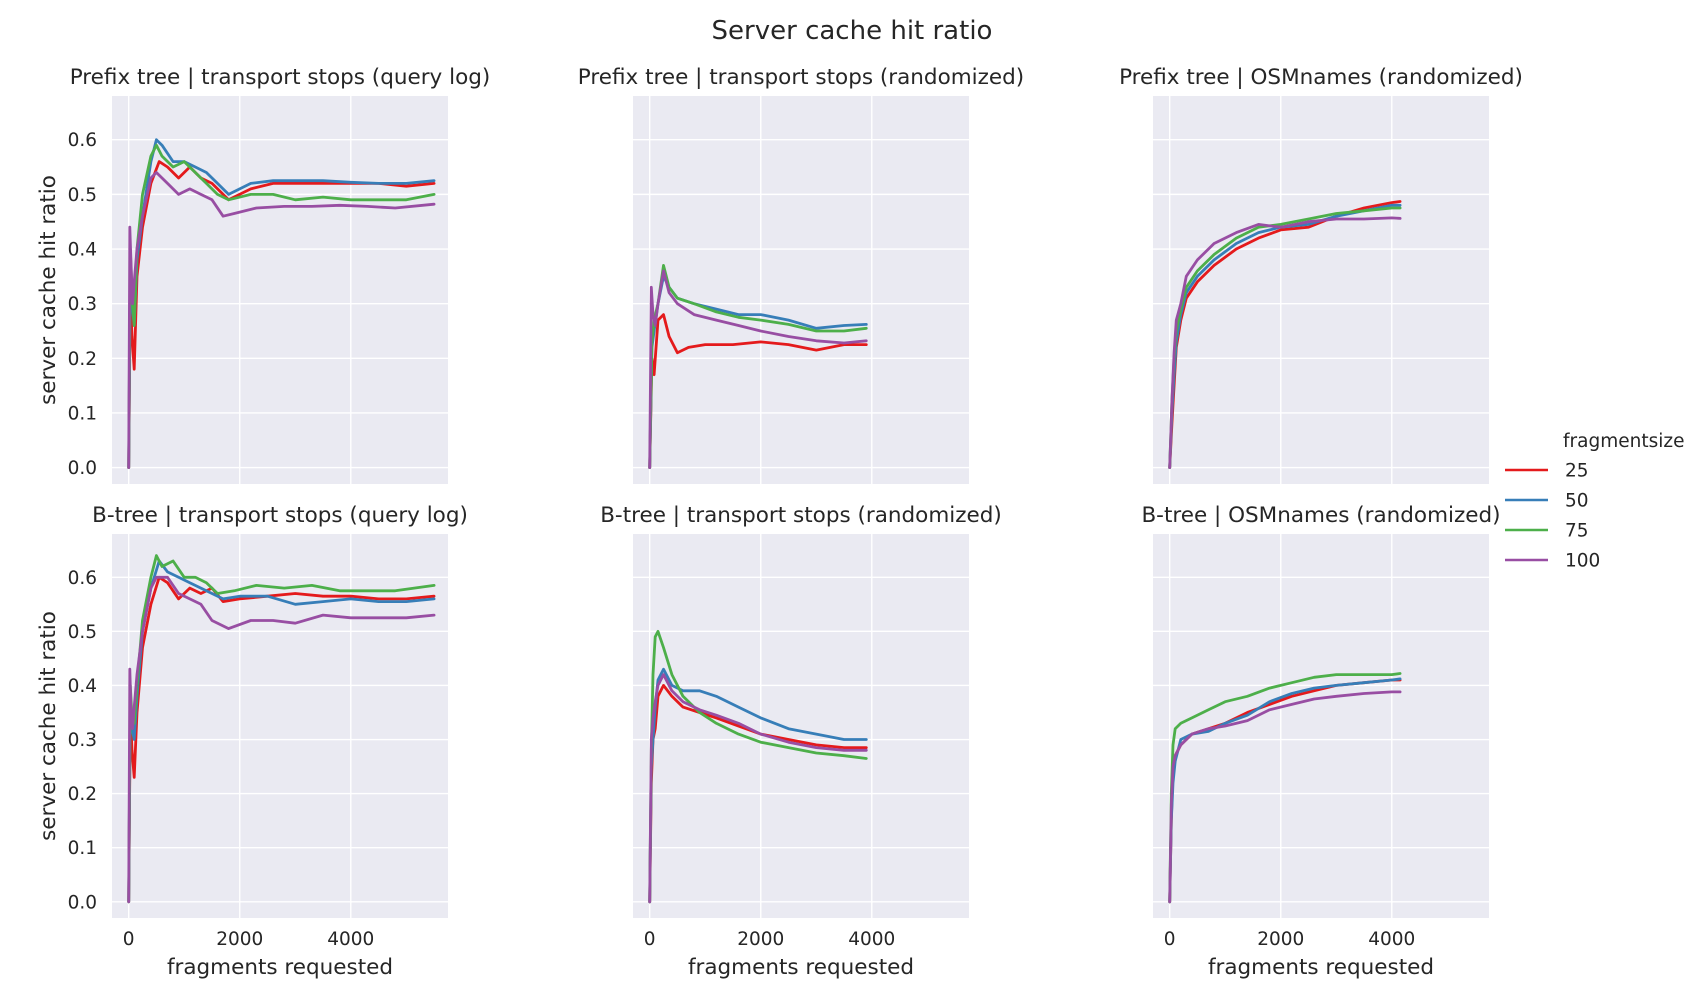 This screenshot has width=1699, height=1000. I want to click on panel-2: Prefix tree | OSMnames (randomized), so click(1321, 274).